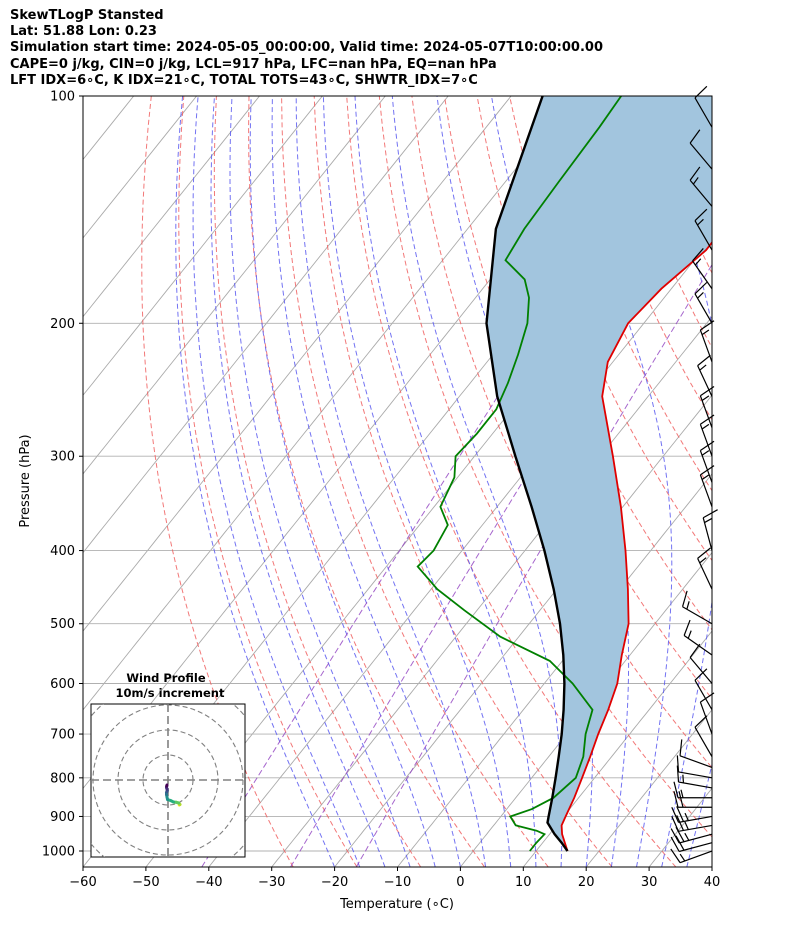  I want to click on location-line: Lat: 51.88 Lon: 0.23, so click(83, 31).